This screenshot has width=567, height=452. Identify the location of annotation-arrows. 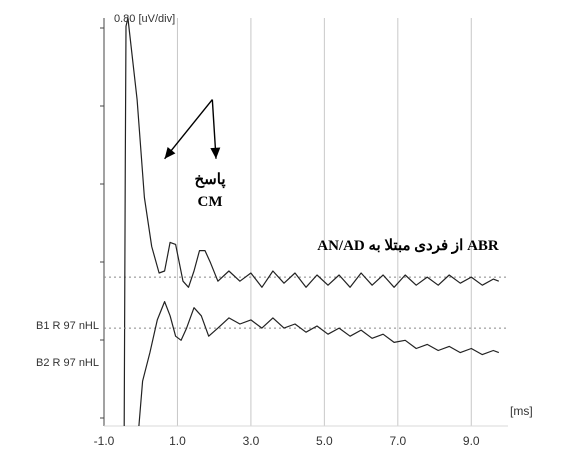
(192, 129).